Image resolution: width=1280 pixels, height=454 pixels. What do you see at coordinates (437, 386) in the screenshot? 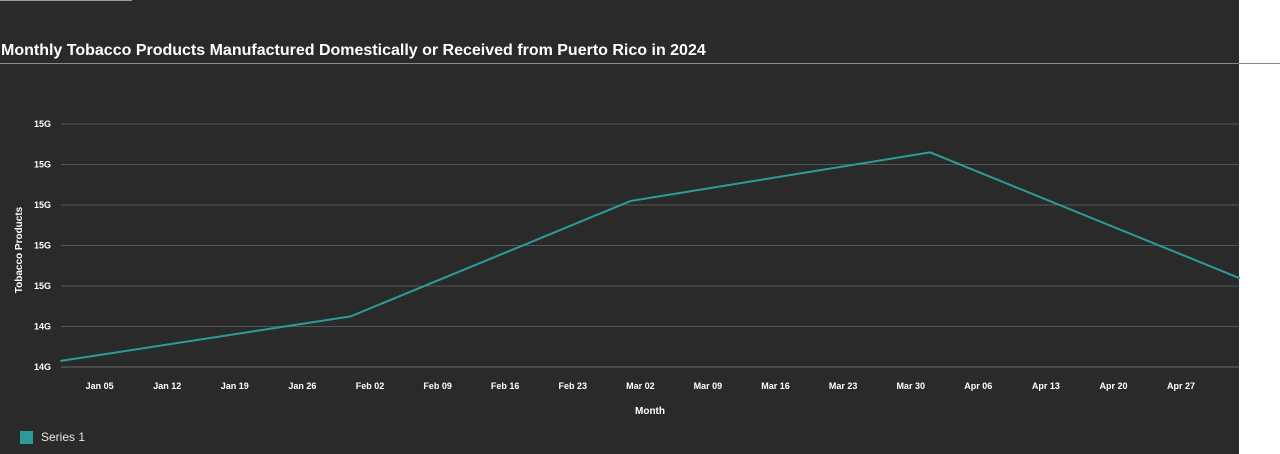
I see `x-tick-label: Feb 09` at bounding box center [437, 386].